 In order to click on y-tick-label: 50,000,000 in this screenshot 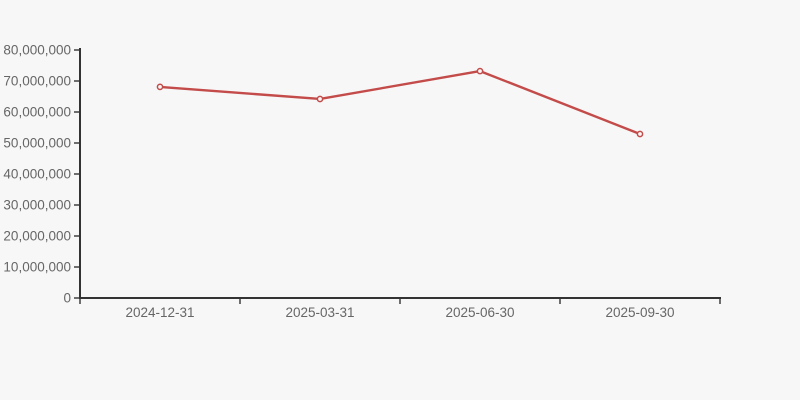, I will do `click(37, 143)`.